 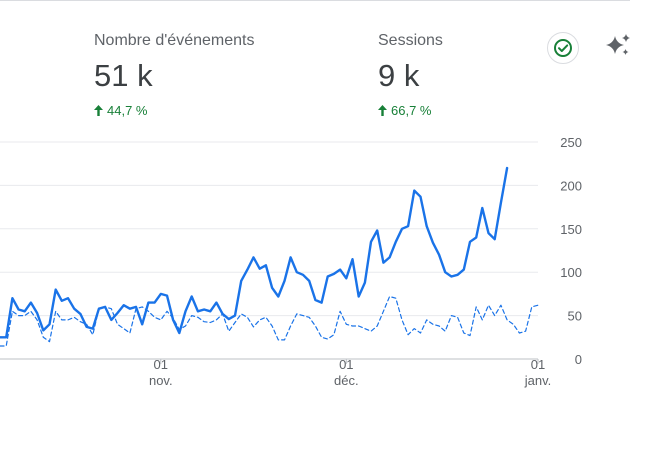 What do you see at coordinates (174, 110) in the screenshot?
I see `metric-change: 44,7 %` at bounding box center [174, 110].